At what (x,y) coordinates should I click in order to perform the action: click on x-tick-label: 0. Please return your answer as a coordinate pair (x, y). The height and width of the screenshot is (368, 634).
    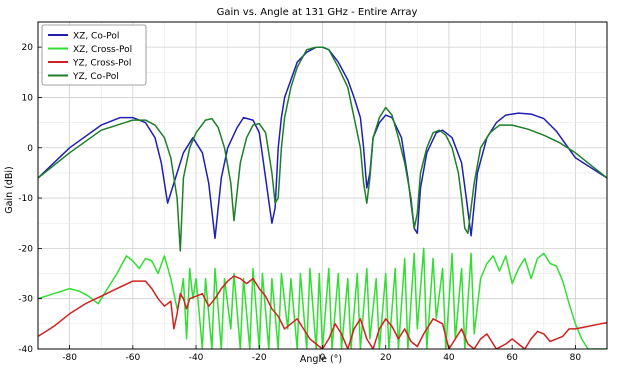
    Looking at the image, I should click on (323, 358).